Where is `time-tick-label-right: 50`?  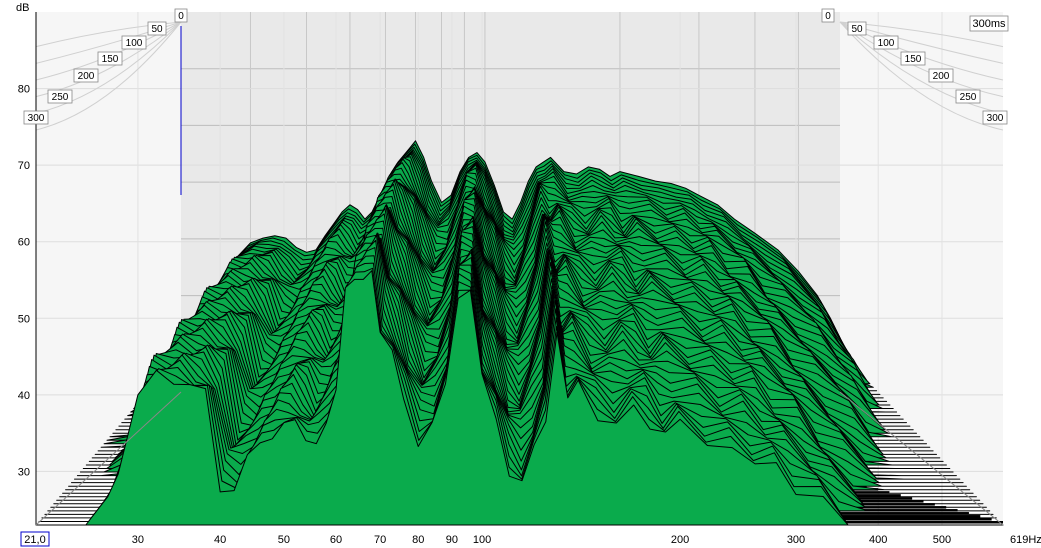 time-tick-label-right: 50 is located at coordinates (857, 29).